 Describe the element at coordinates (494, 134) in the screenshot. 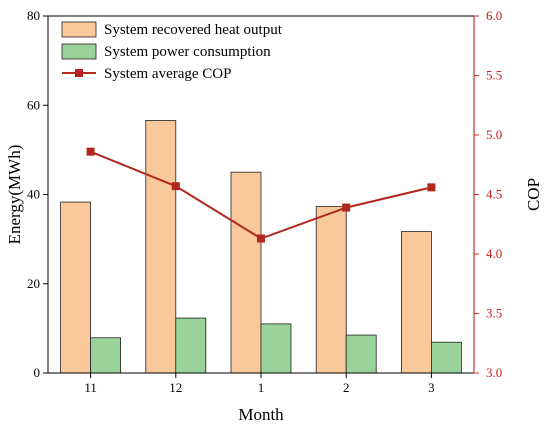

I see `y2-tick-label: 5.0` at that location.